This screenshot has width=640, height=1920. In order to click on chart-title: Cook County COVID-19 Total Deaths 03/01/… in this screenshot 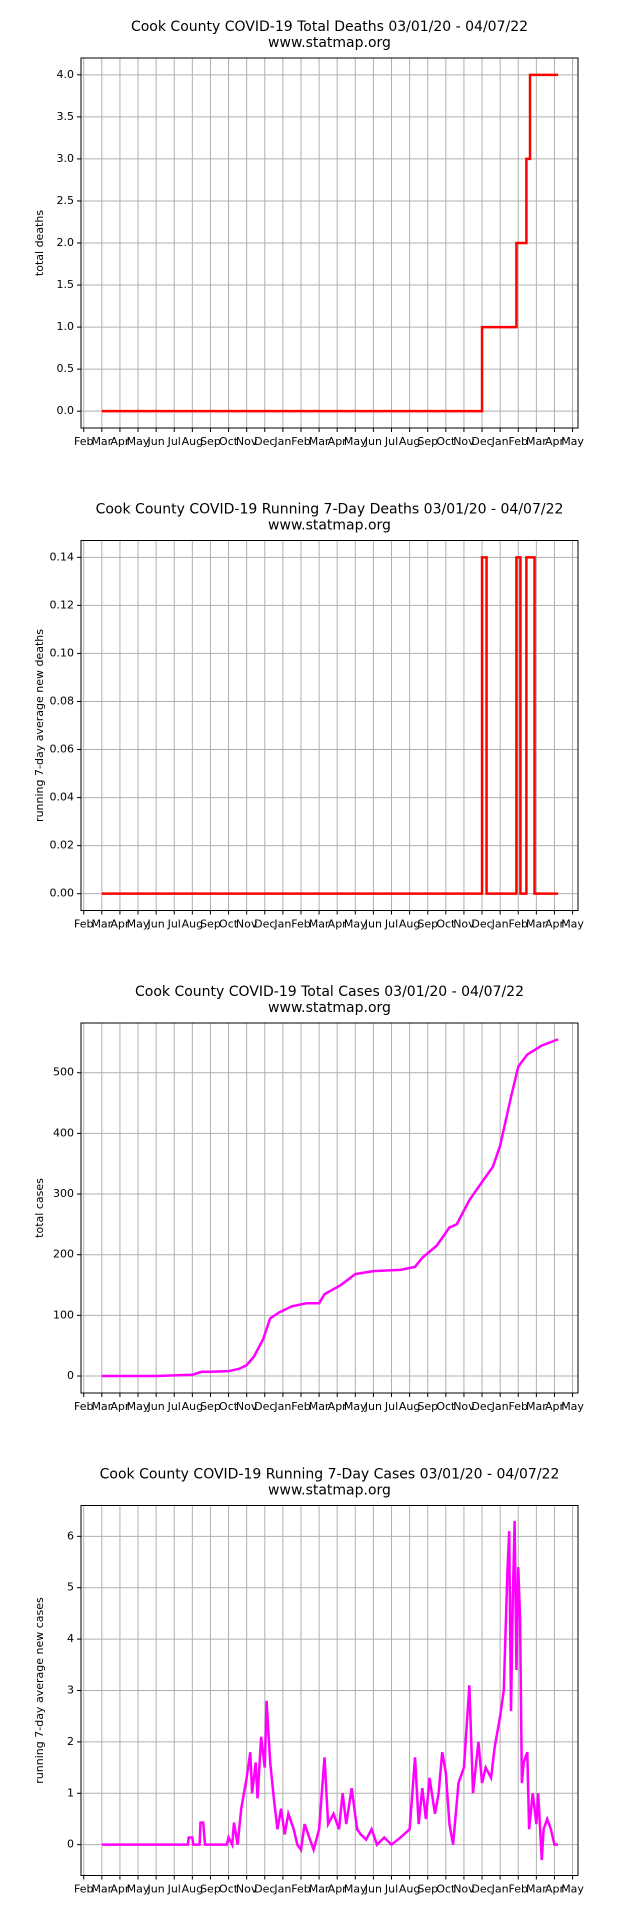, I will do `click(329, 27)`.